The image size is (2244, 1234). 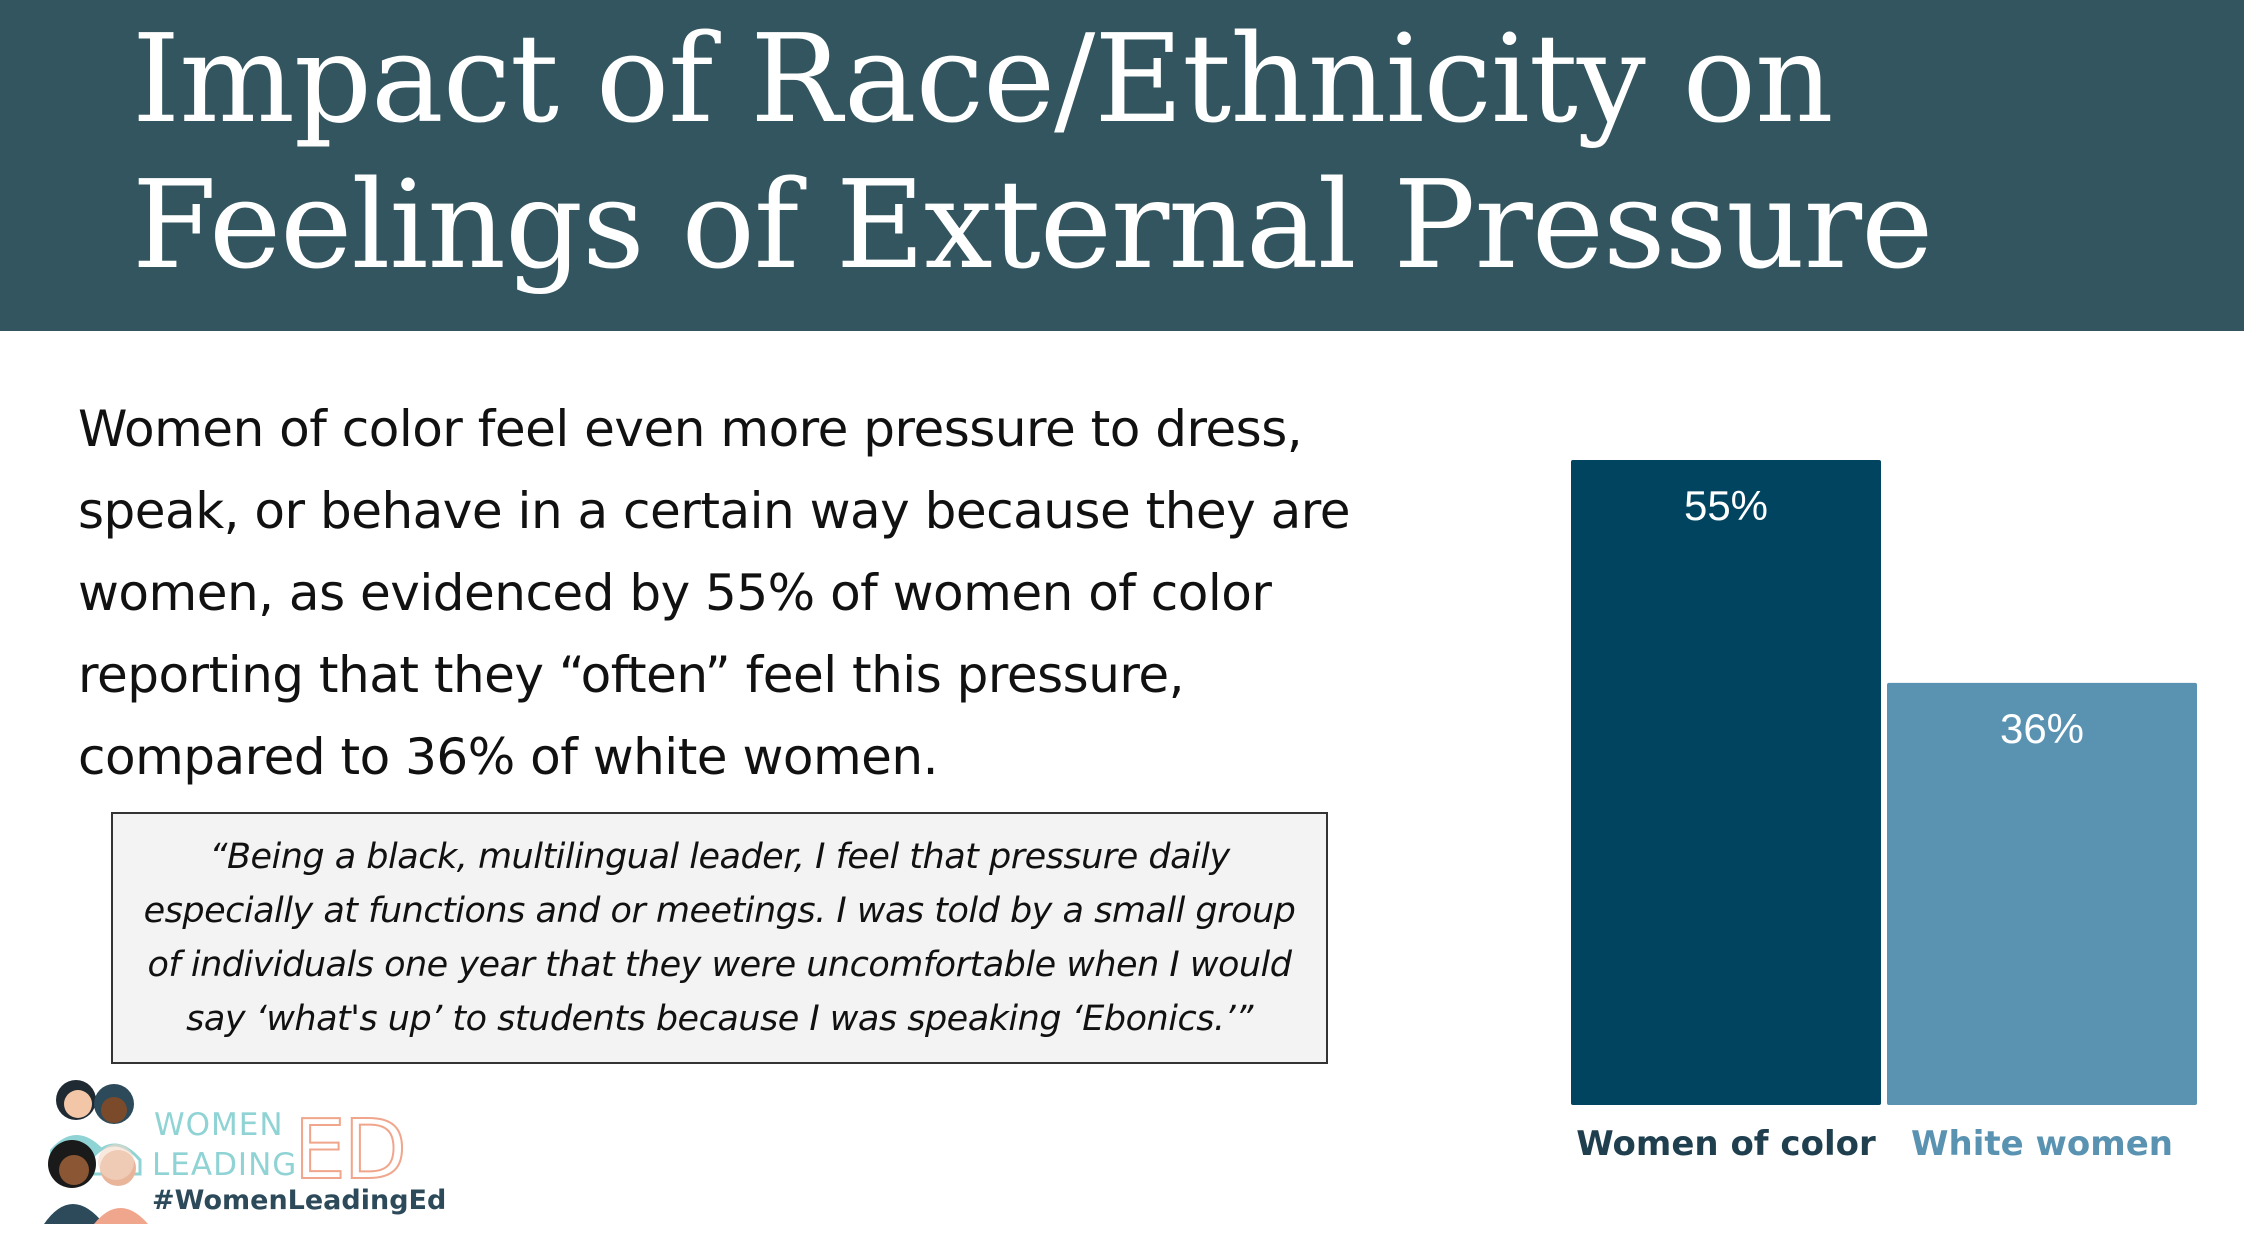 What do you see at coordinates (2042, 893) in the screenshot?
I see `bar-white-women` at bounding box center [2042, 893].